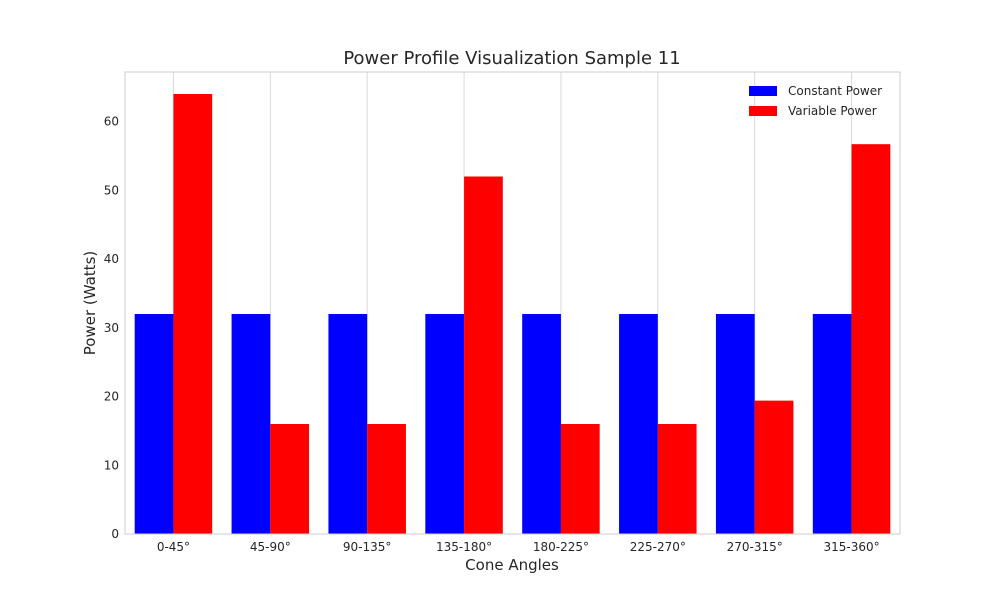 The image size is (1000, 600). Describe the element at coordinates (512, 565) in the screenshot. I see `x-axis-label: Cone Angles` at that location.